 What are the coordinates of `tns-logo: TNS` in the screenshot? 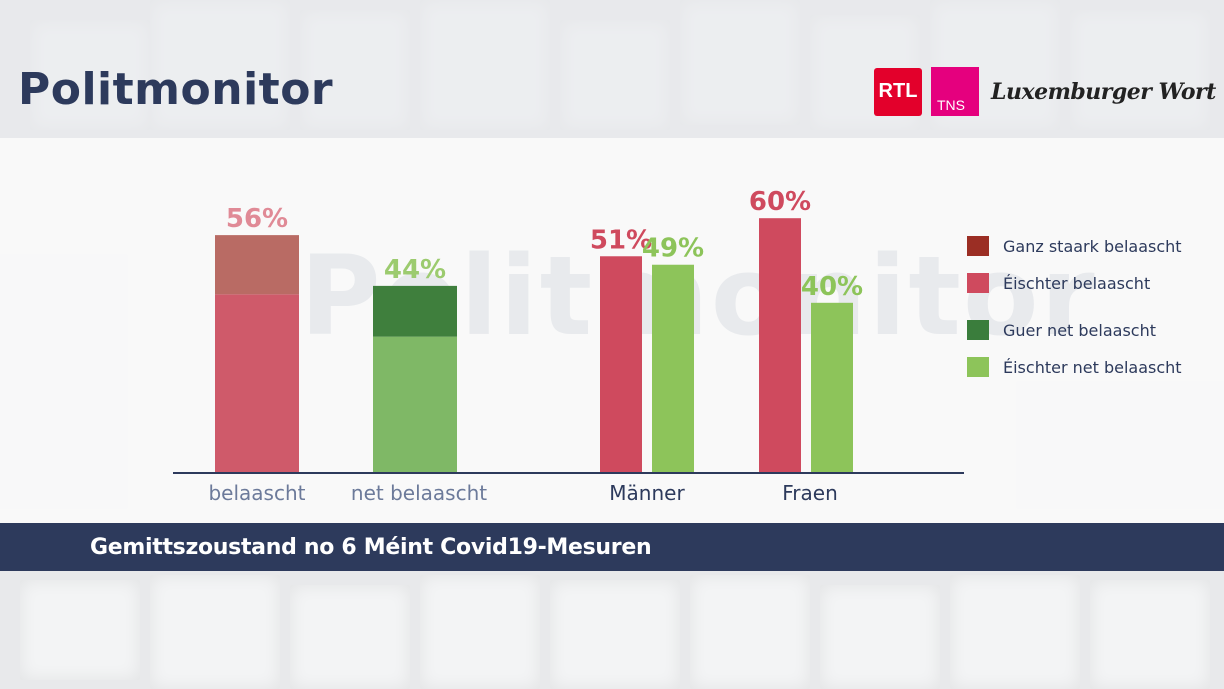 It's located at (955, 91).